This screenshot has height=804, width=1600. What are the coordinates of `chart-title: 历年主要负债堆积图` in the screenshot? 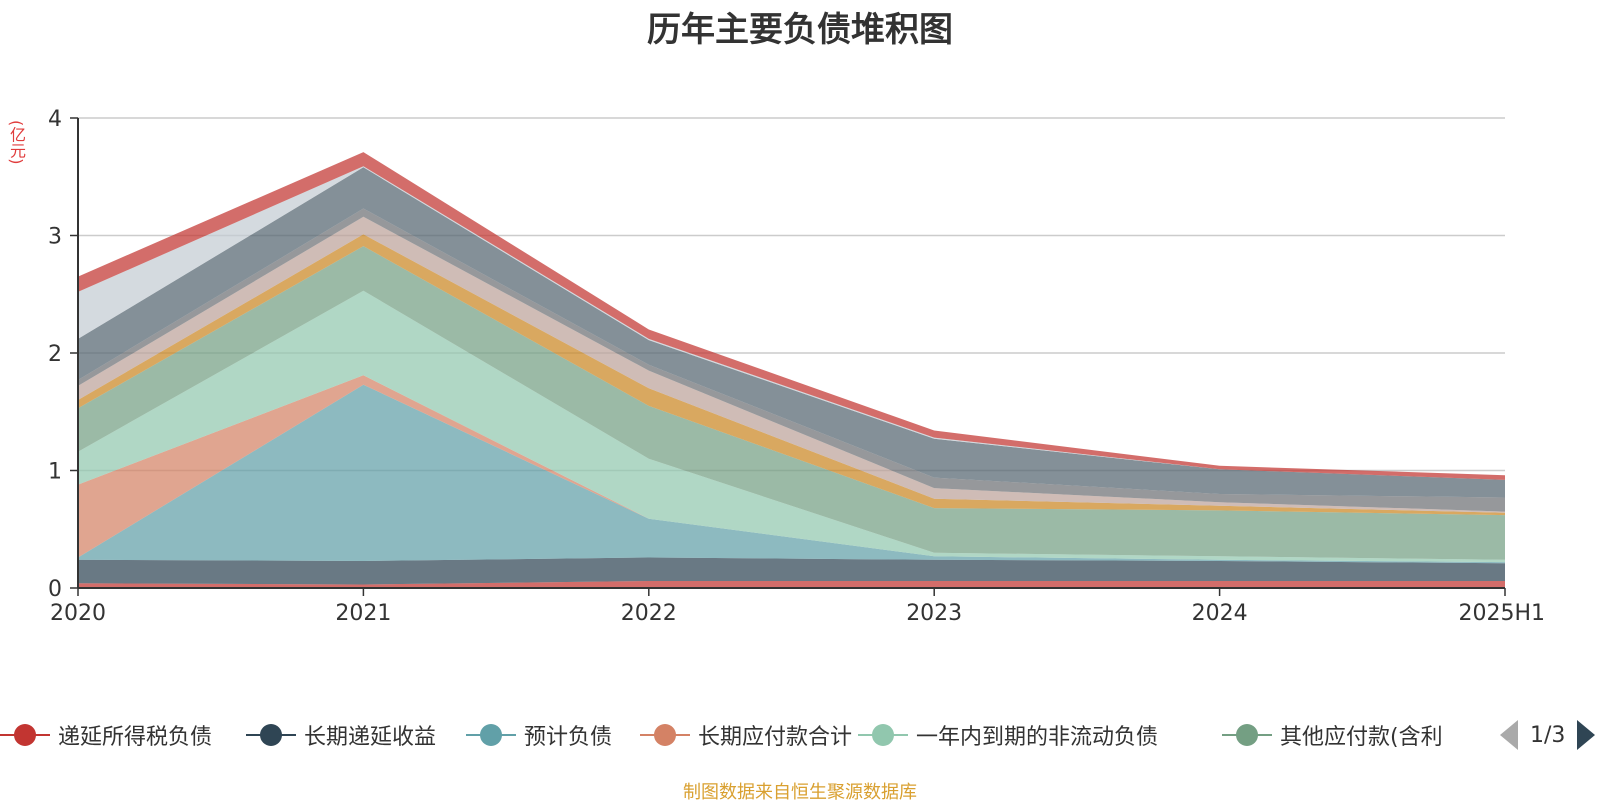 It's located at (800, 30).